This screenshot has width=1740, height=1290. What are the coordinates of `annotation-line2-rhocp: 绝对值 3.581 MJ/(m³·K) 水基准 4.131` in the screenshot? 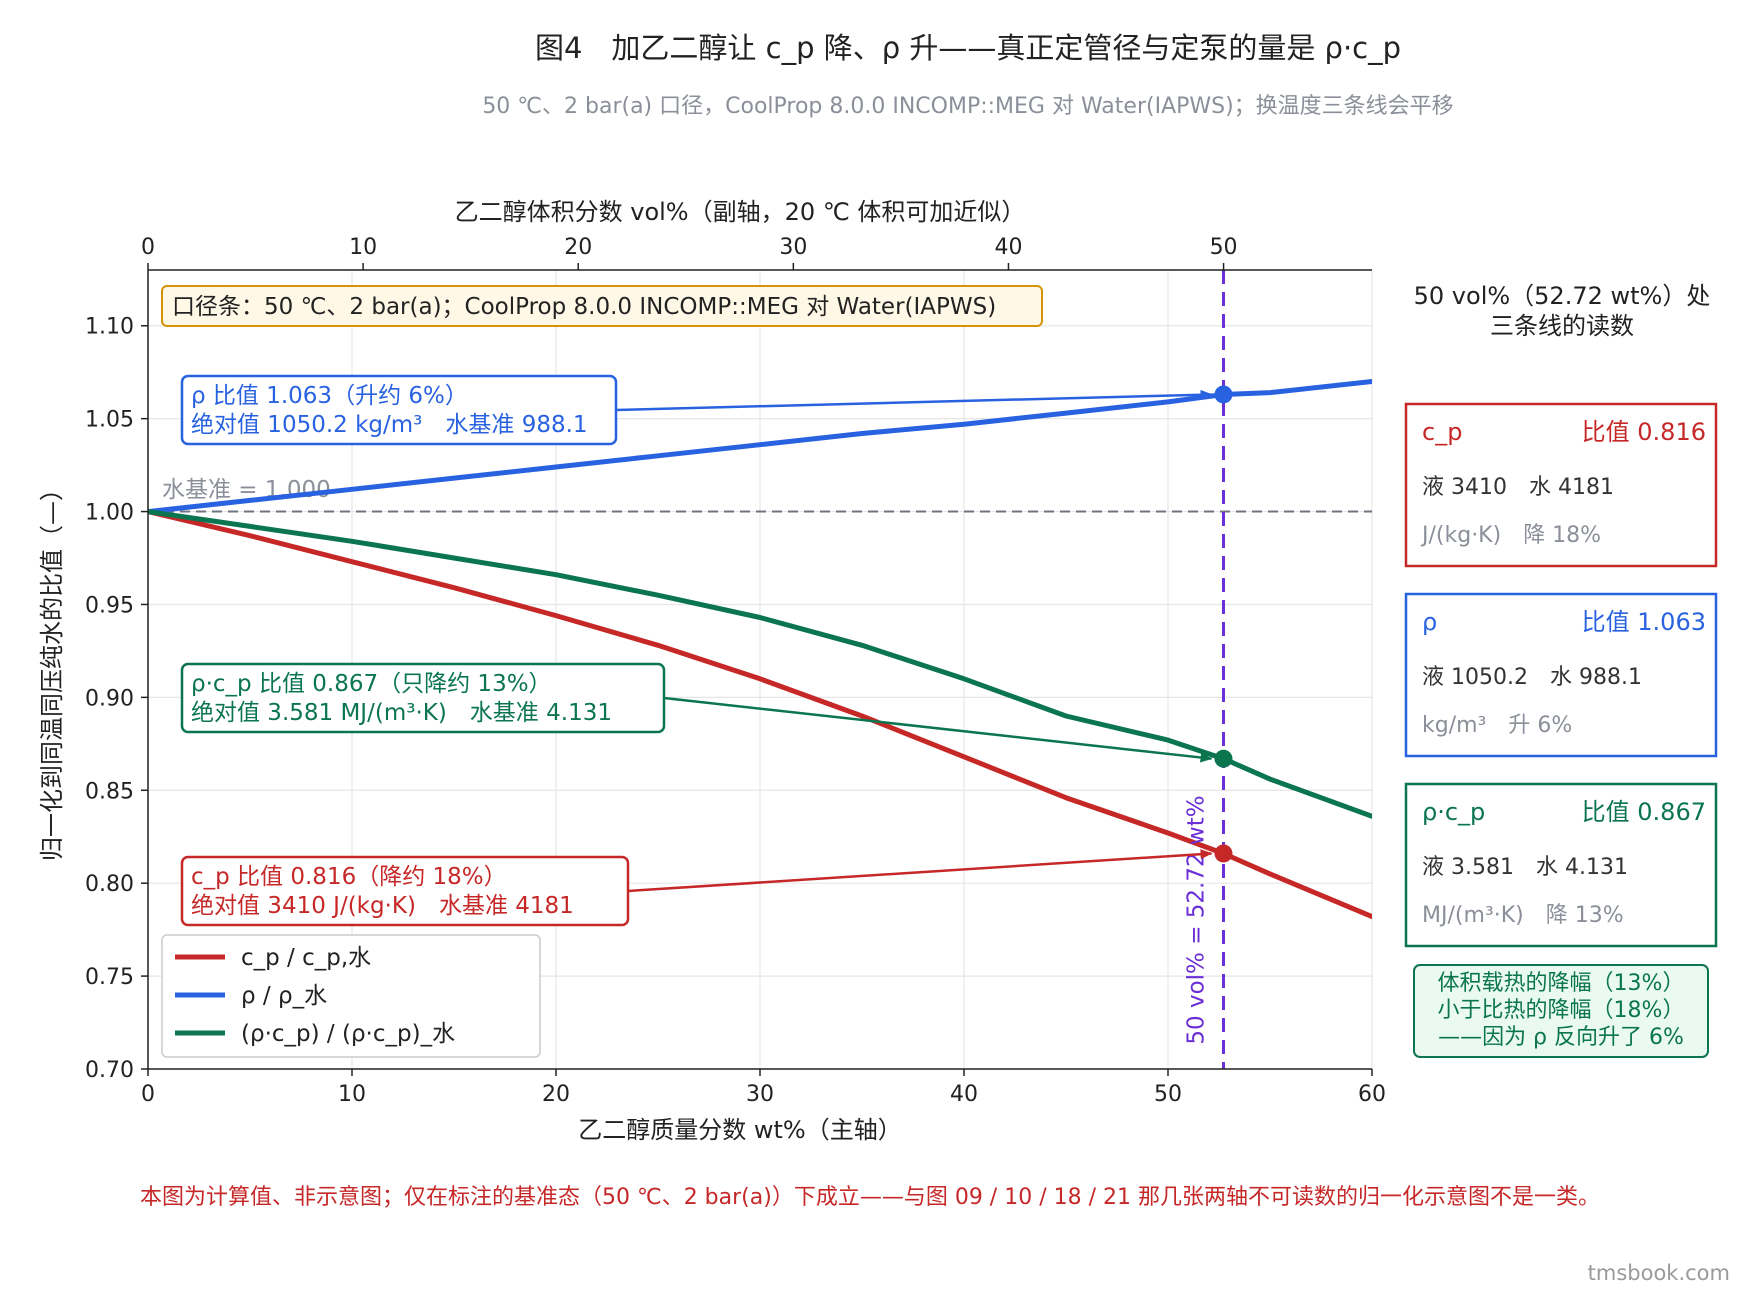 It's located at (401, 713).